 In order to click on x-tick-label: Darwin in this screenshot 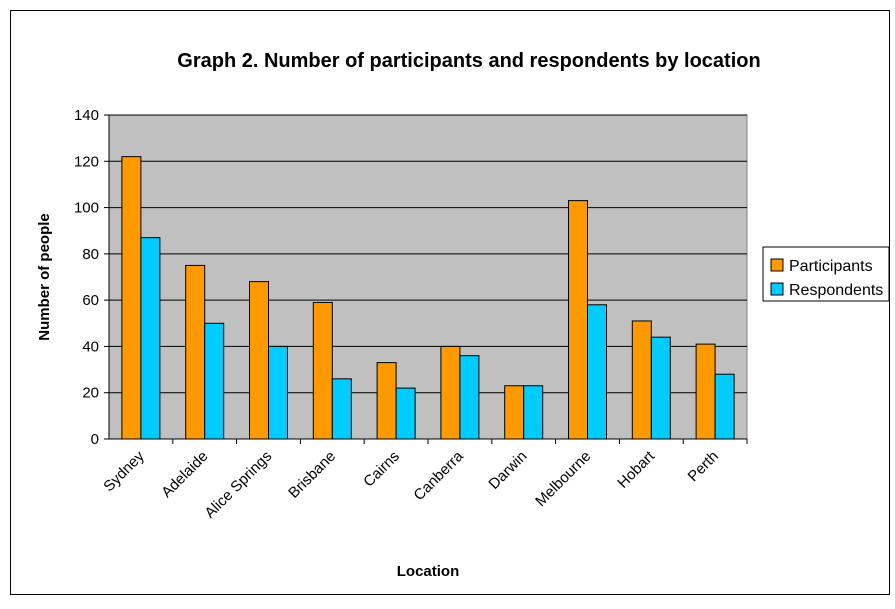, I will do `click(507, 470)`.